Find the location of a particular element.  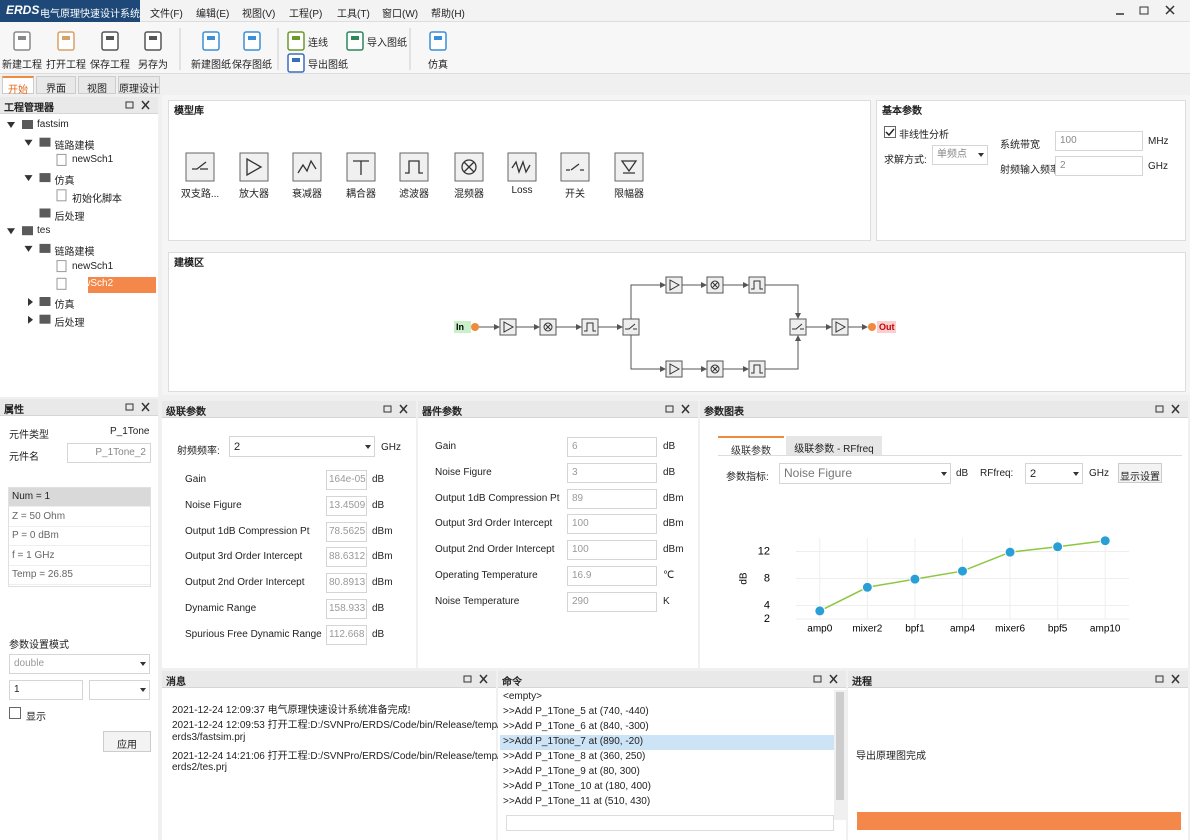

settings-button: 显示设置 is located at coordinates (1140, 473).